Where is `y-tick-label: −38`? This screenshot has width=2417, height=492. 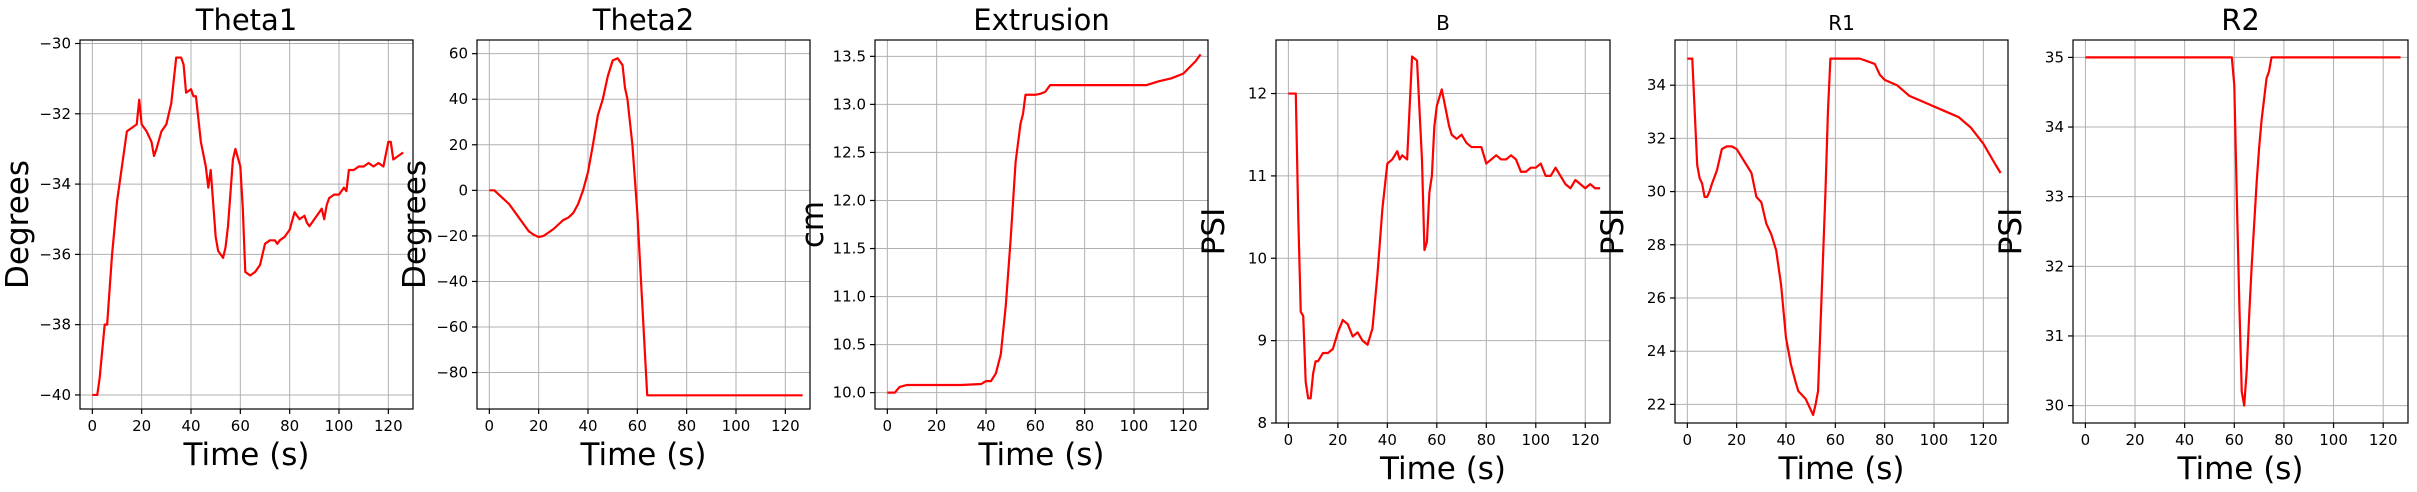 y-tick-label: −38 is located at coordinates (55, 325).